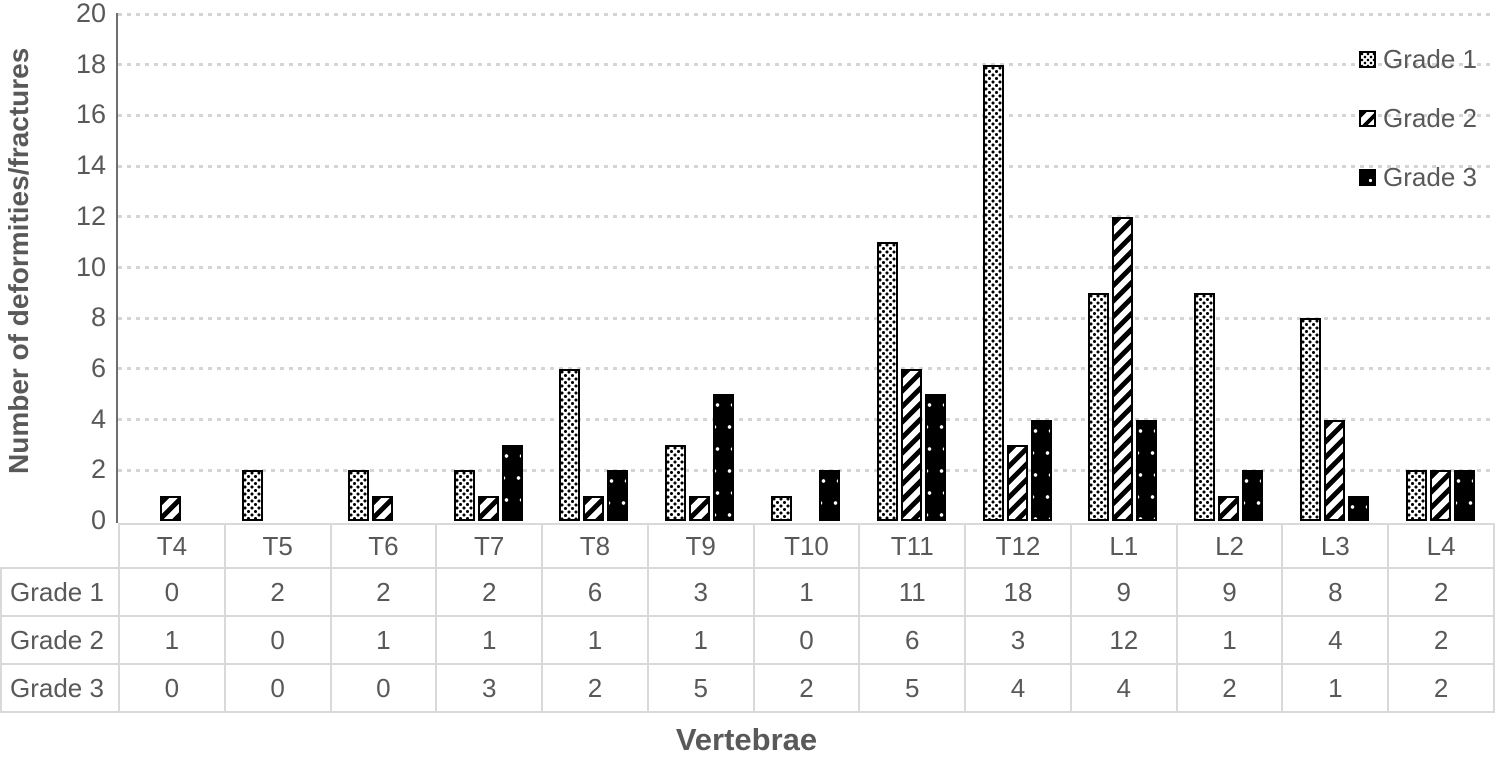  What do you see at coordinates (1123, 546) in the screenshot?
I see `table-header-cell-l1: L1` at bounding box center [1123, 546].